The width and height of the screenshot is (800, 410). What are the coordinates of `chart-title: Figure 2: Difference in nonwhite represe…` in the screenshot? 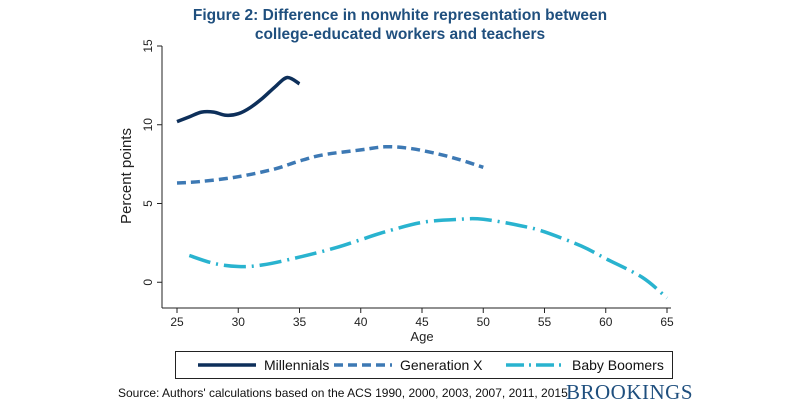 It's located at (400, 25).